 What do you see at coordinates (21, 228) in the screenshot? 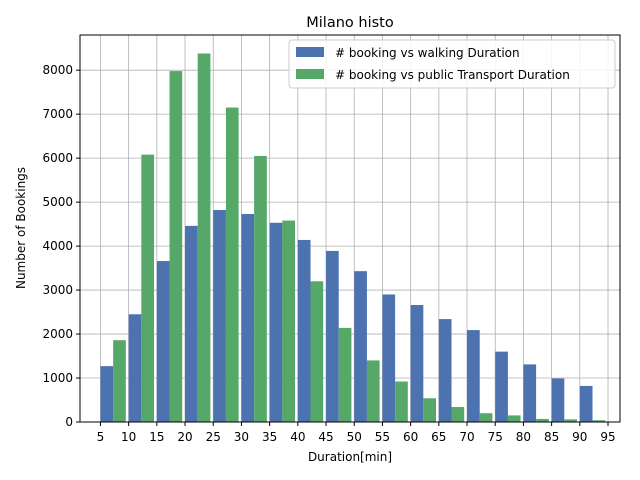
I see `y-axis-title: Number of Bookings` at bounding box center [21, 228].